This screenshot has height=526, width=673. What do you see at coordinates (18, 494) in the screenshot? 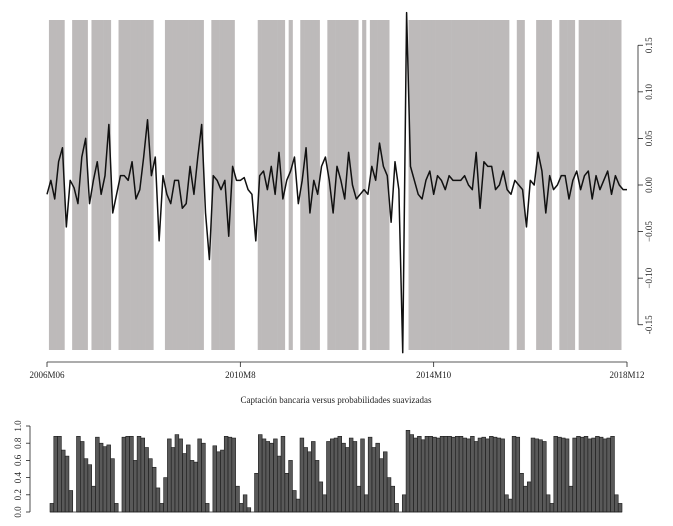
I see `y-tick-label: 0.2` at bounding box center [18, 494].